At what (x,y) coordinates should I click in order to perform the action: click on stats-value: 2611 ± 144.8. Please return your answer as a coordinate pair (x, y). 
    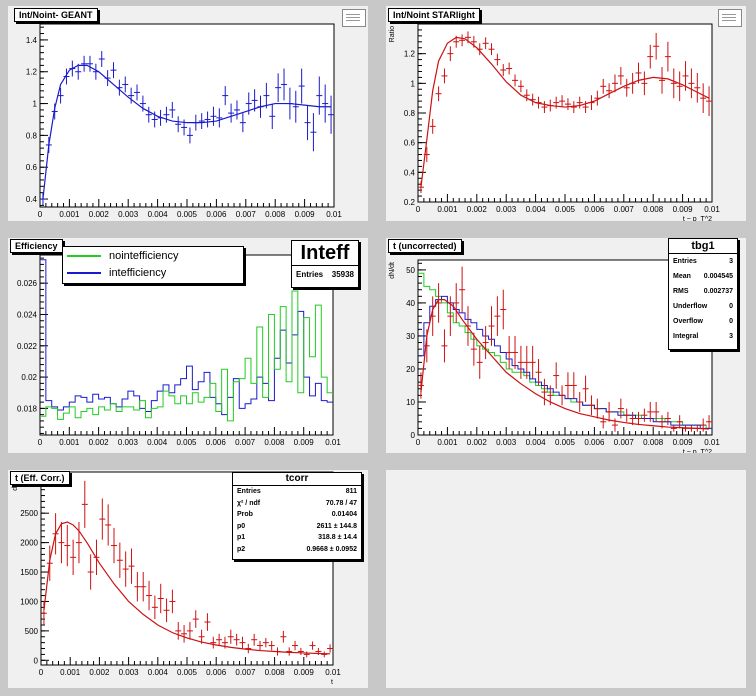
    Looking at the image, I should click on (336, 526).